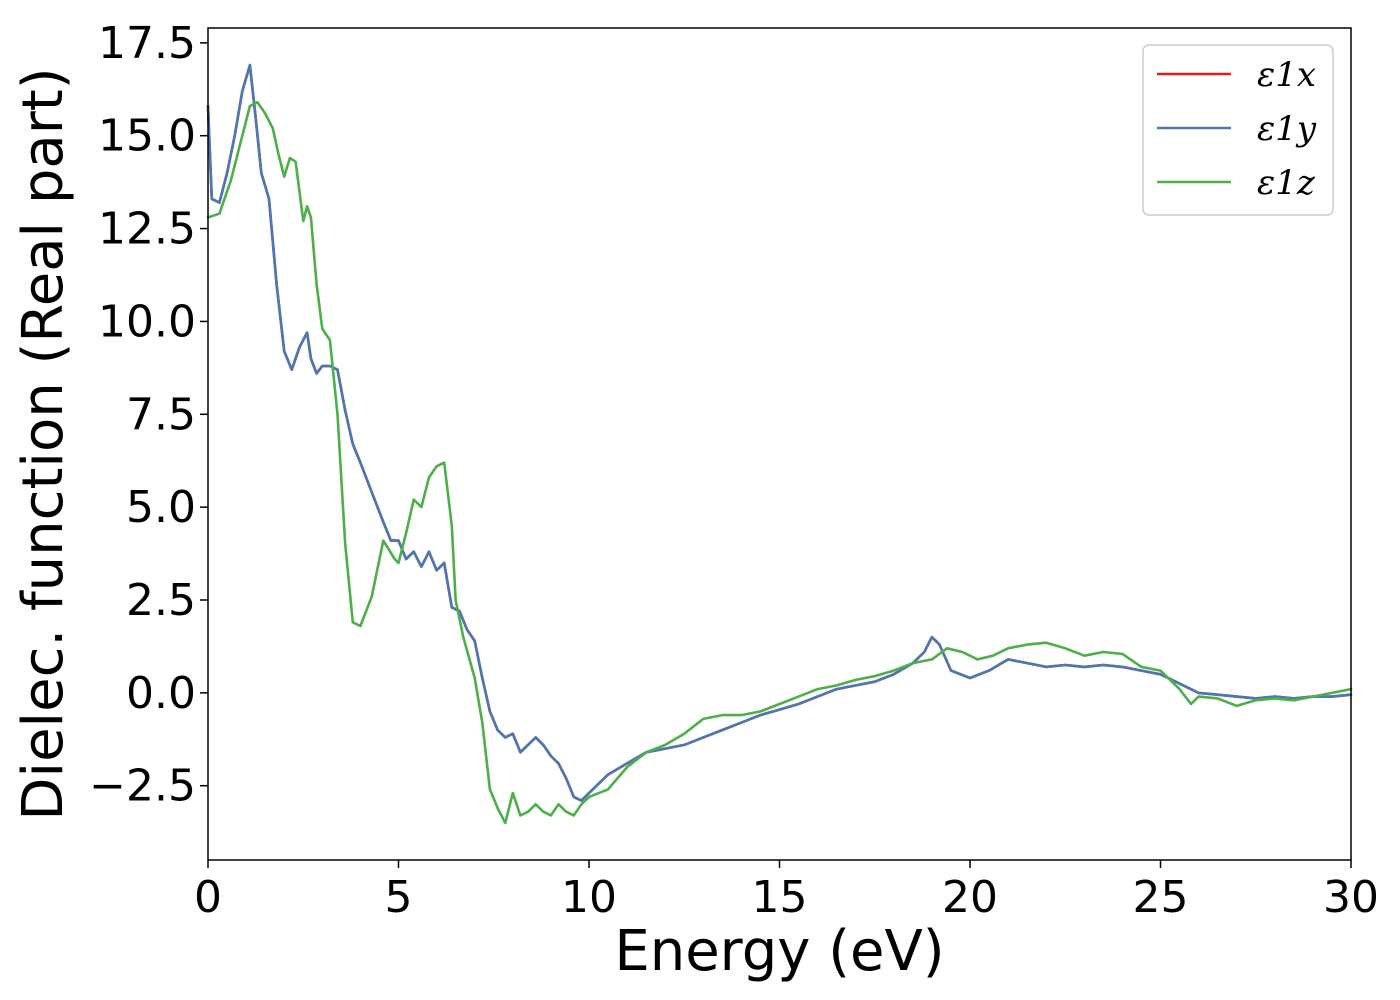 Image resolution: width=1400 pixels, height=1000 pixels. What do you see at coordinates (161, 600) in the screenshot?
I see `y-tick-label: 2.5` at bounding box center [161, 600].